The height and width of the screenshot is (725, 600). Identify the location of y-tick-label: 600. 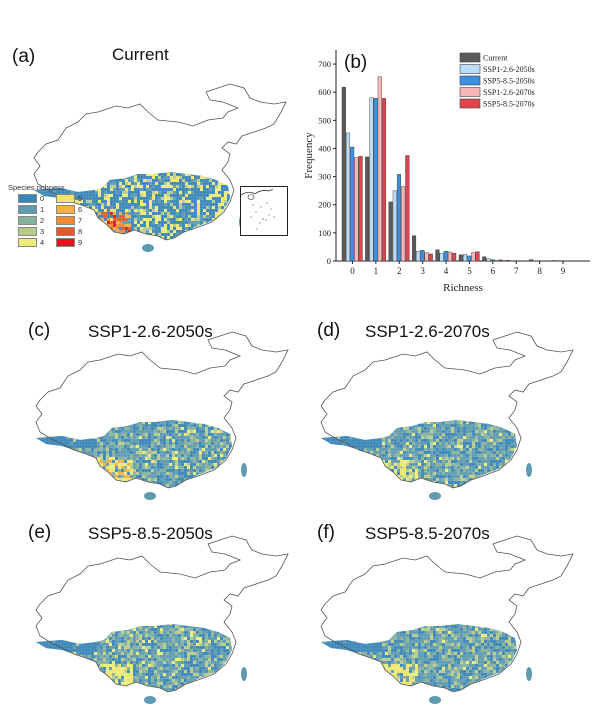
(324, 92).